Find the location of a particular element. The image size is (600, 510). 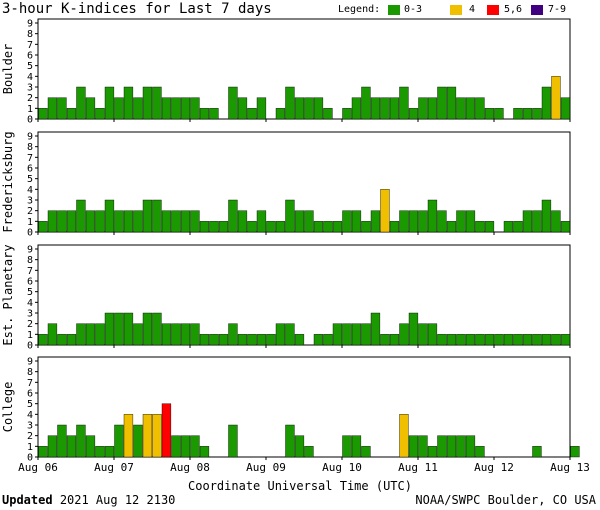

y-tick-label: 7 is located at coordinates (30, 158).